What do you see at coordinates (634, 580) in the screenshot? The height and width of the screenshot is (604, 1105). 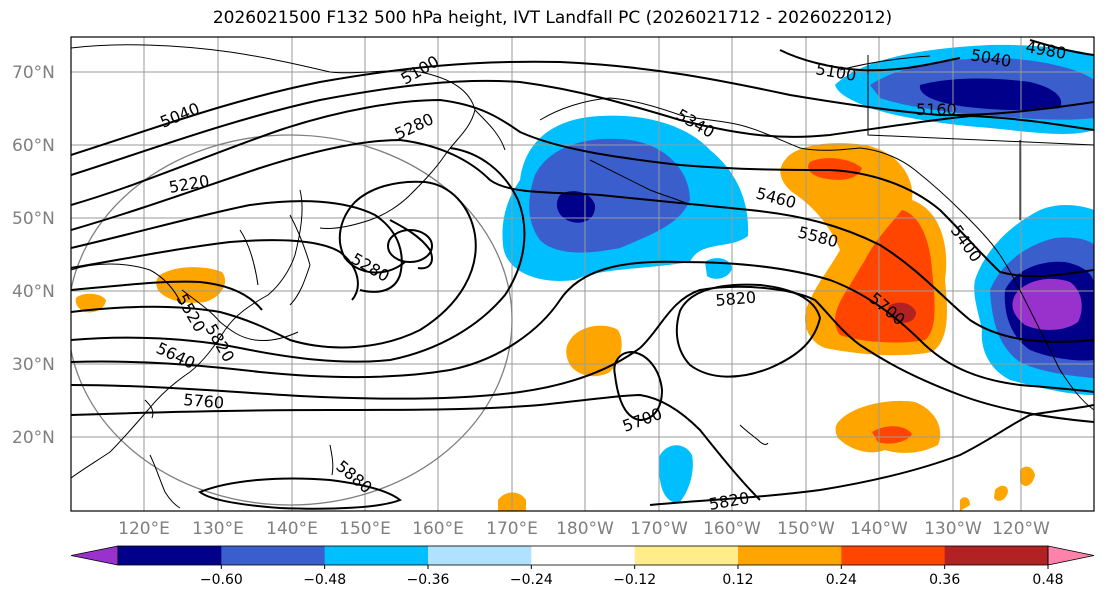 I see `colorbar-tick-label: −0.12` at bounding box center [634, 580].